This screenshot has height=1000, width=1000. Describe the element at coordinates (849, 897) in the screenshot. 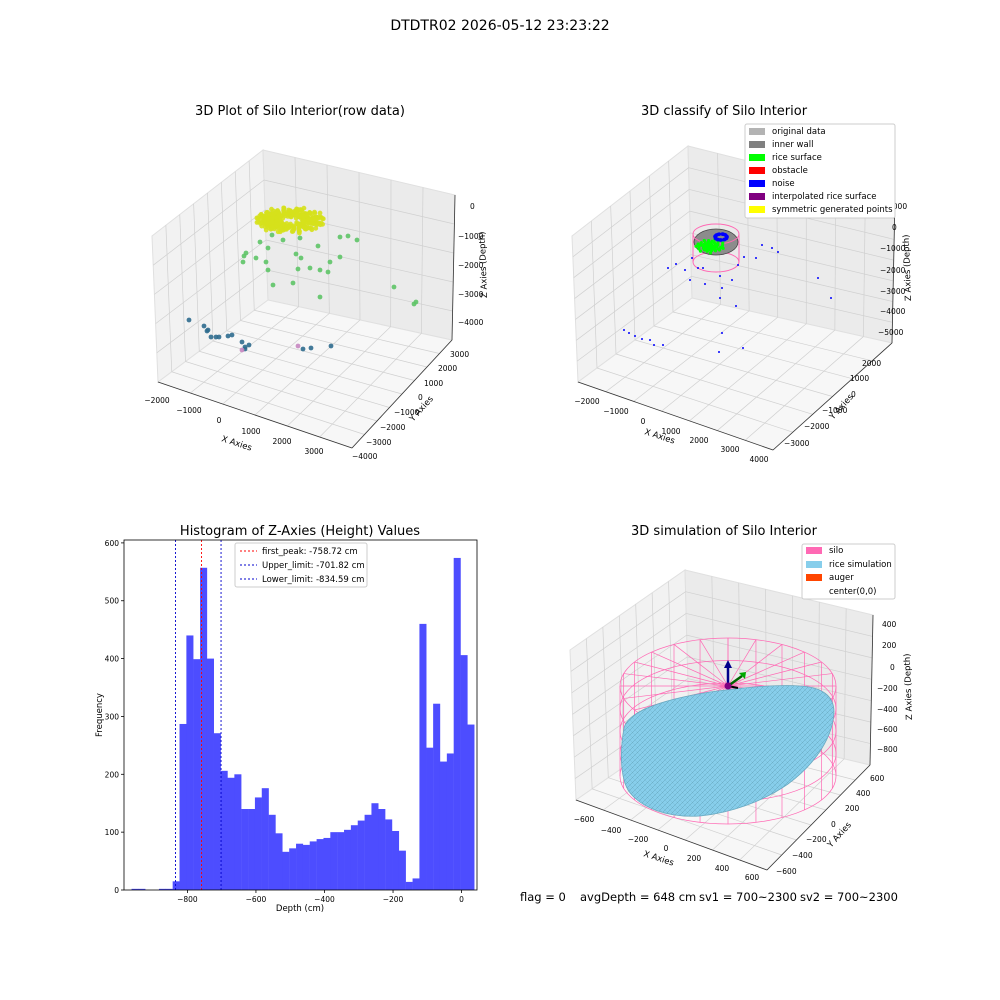

I see `footer-sv2: sv2 = 700~2300` at that location.